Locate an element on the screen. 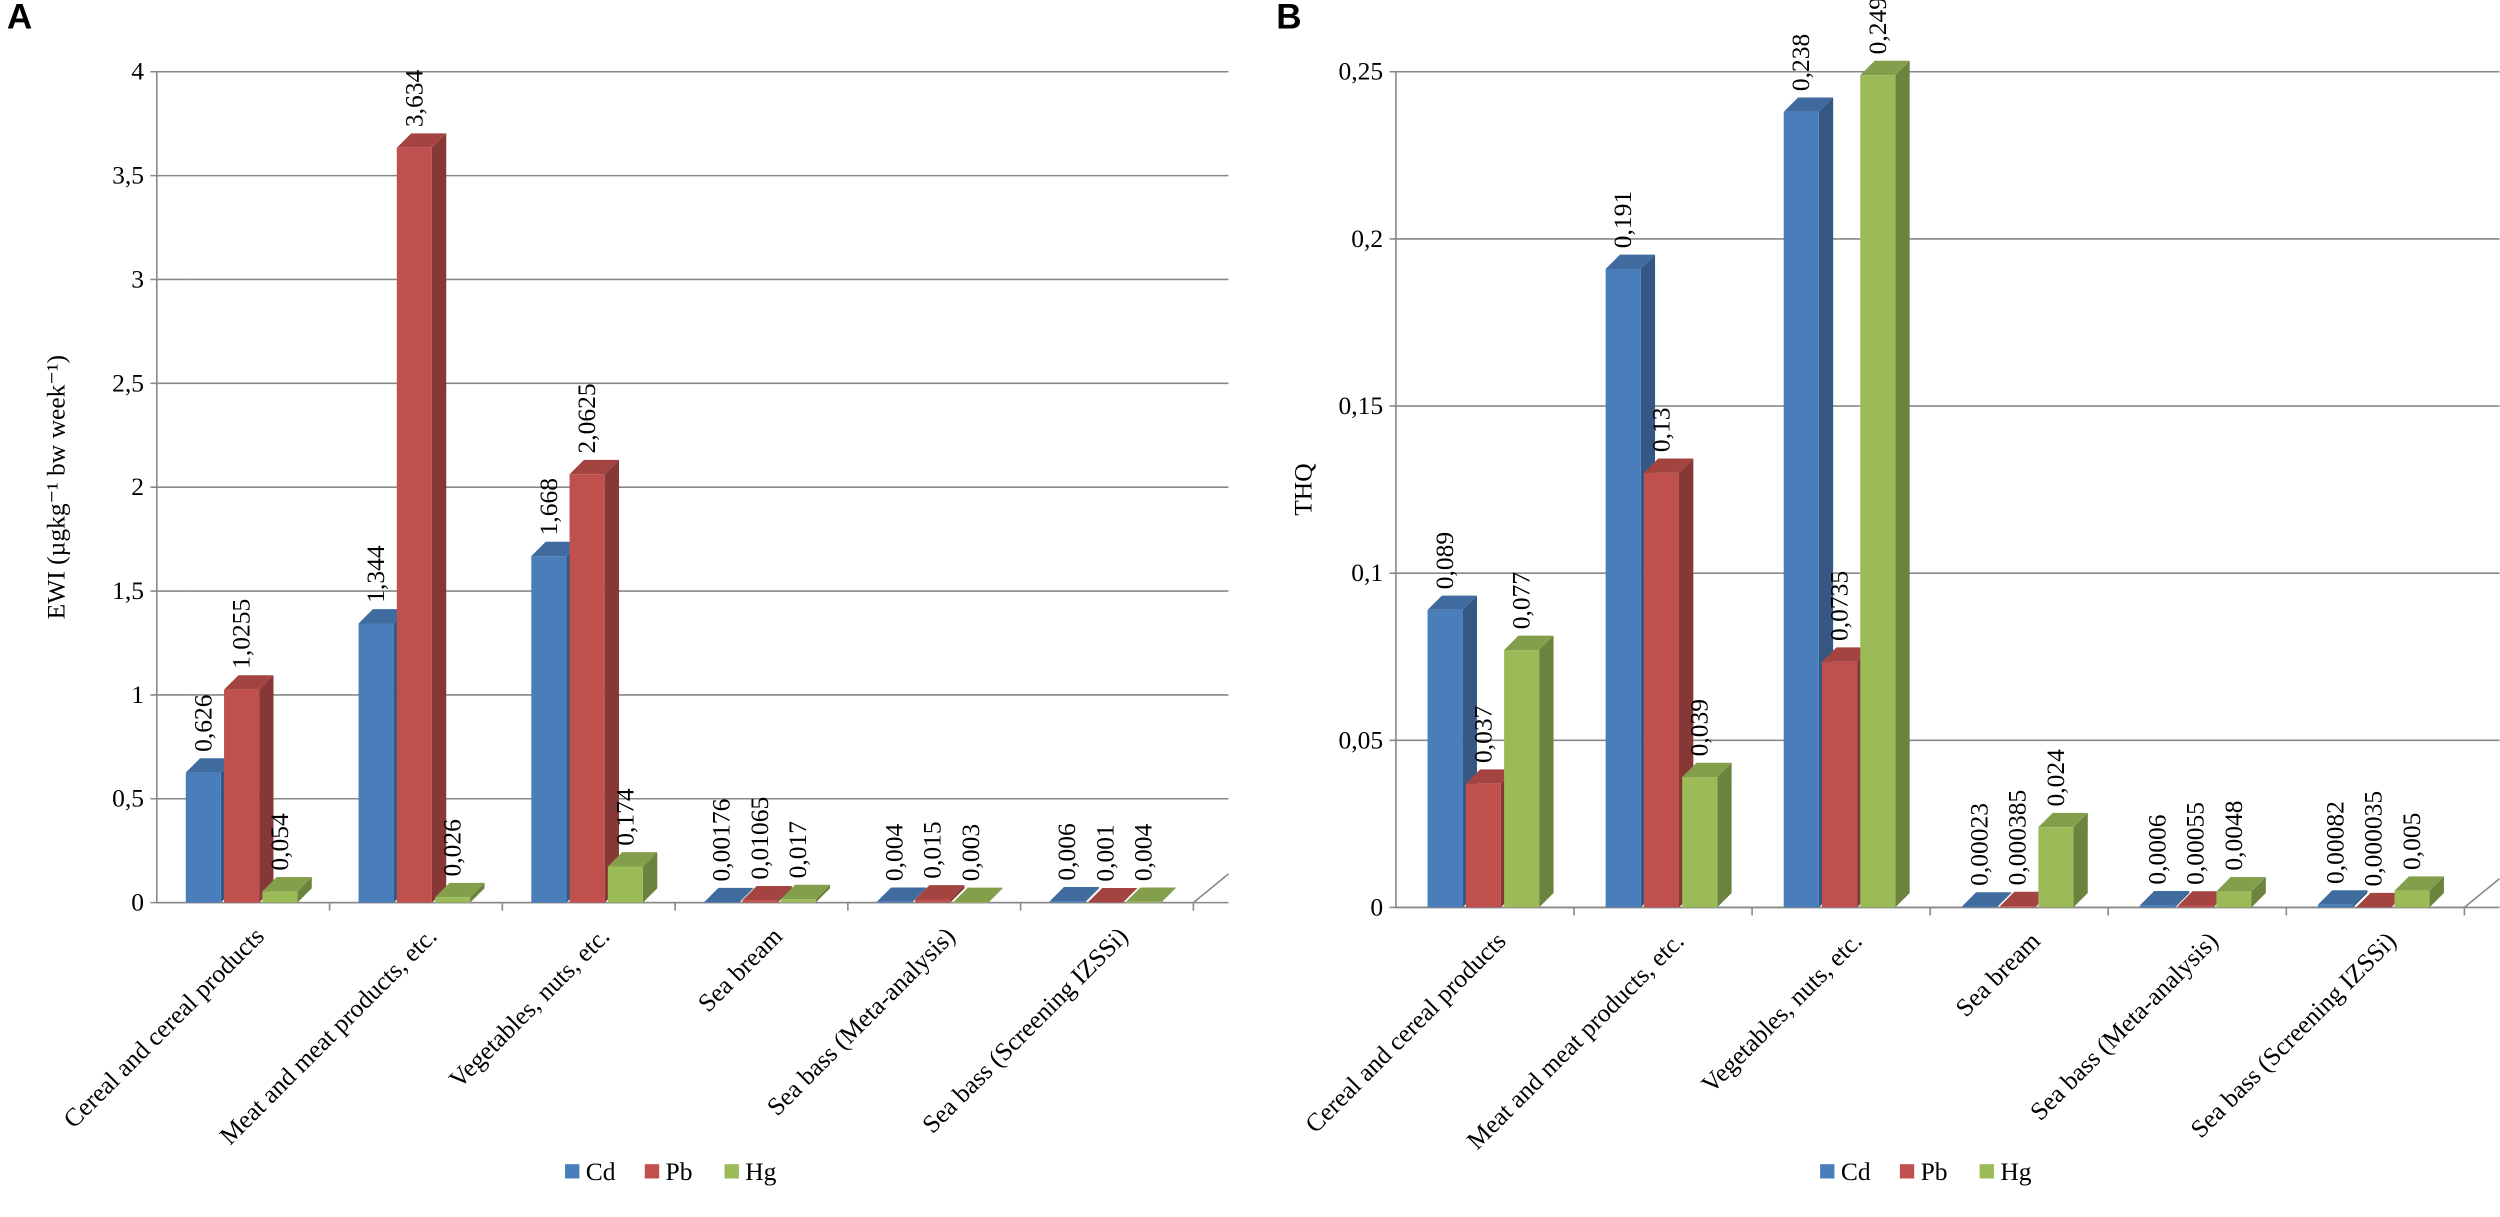 This screenshot has height=1217, width=2500. y-axis-label: EWI (µgkg⁻¹ bw week⁻¹) is located at coordinates (55, 487).